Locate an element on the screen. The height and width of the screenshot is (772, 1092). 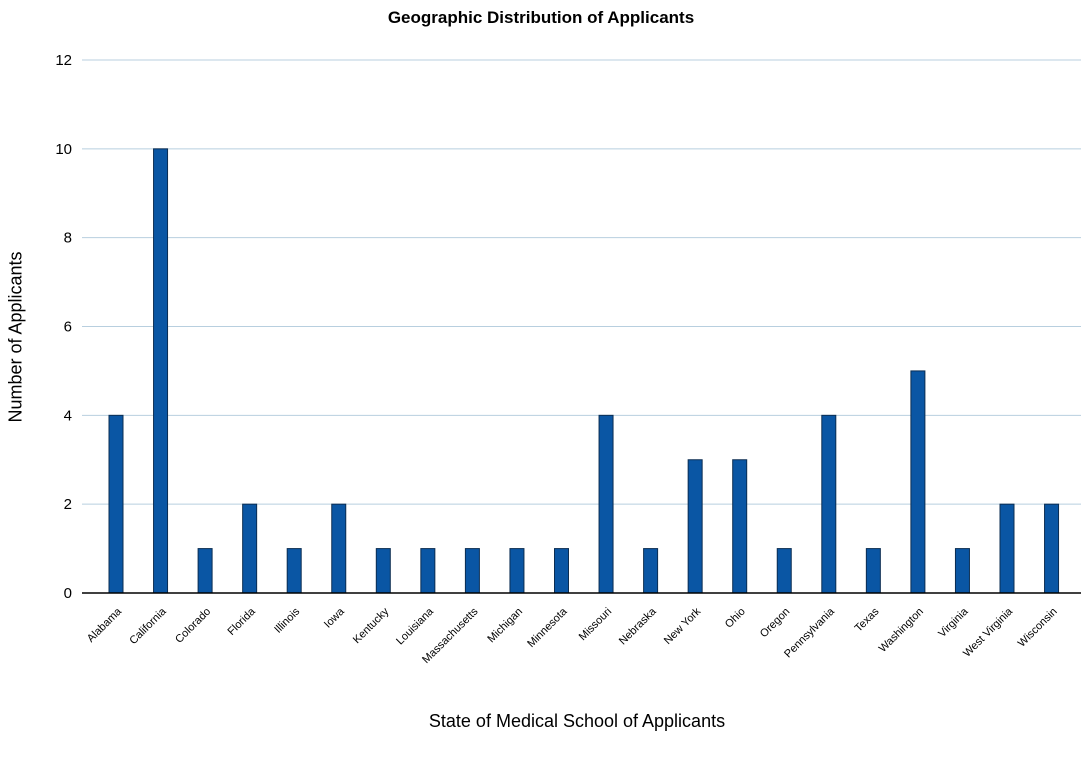
x-axis-label: State of Medical School of Applicants is located at coordinates (577, 721).